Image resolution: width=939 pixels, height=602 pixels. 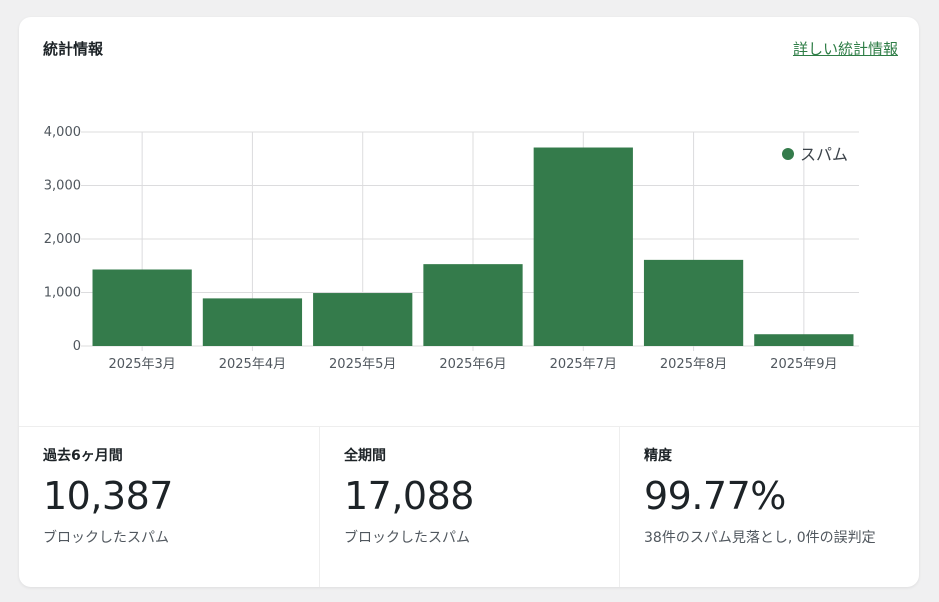 I want to click on x-tick-label: 2025年9月, so click(x=803, y=364).